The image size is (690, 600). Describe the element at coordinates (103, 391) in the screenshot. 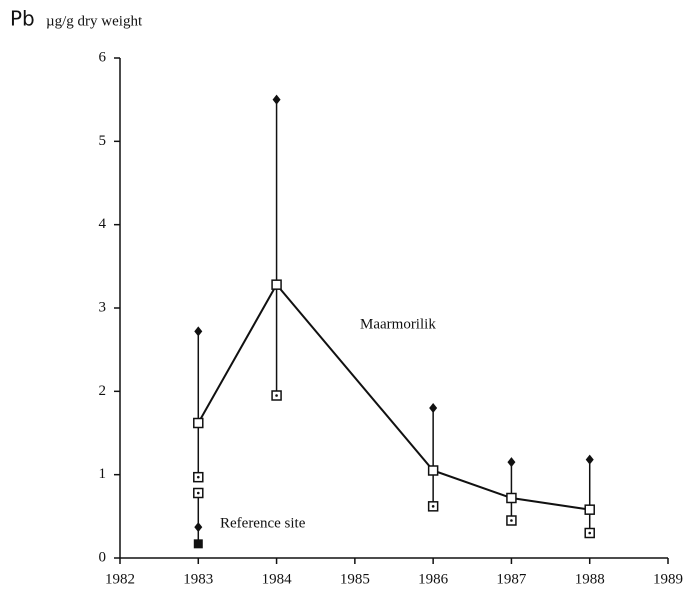

I see `y-tick-label: 2` at that location.